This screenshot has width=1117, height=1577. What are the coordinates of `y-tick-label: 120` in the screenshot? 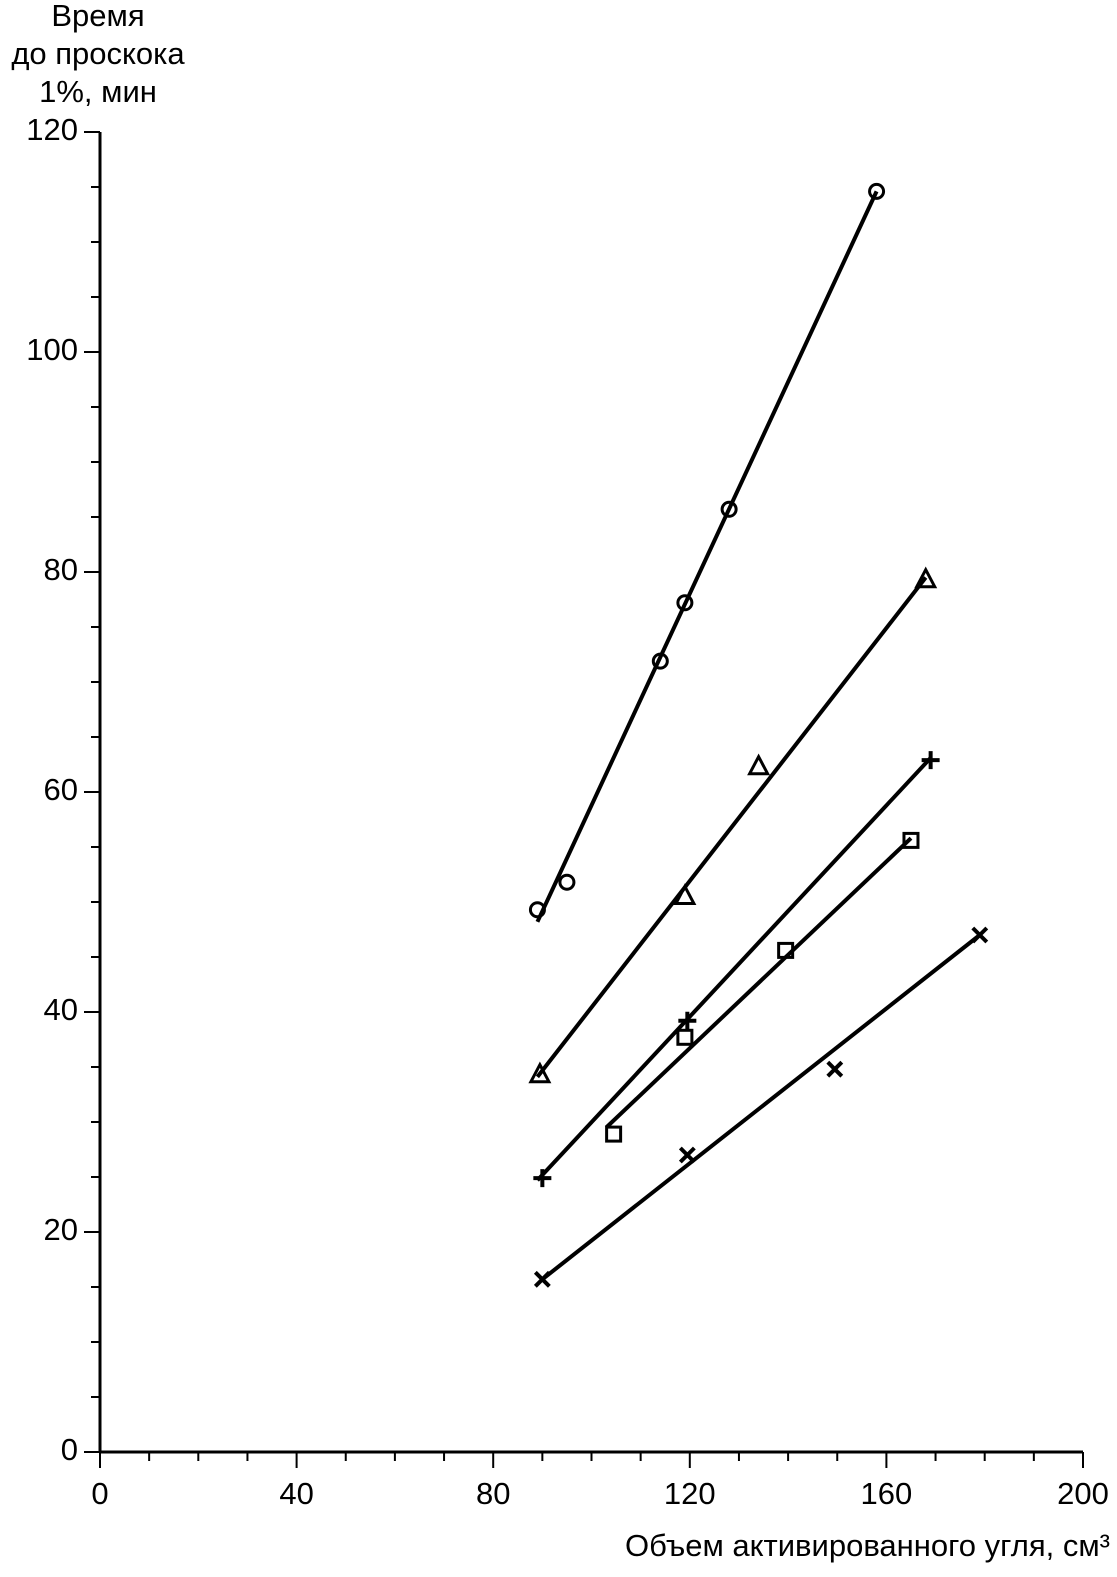 It's located at (52, 129).